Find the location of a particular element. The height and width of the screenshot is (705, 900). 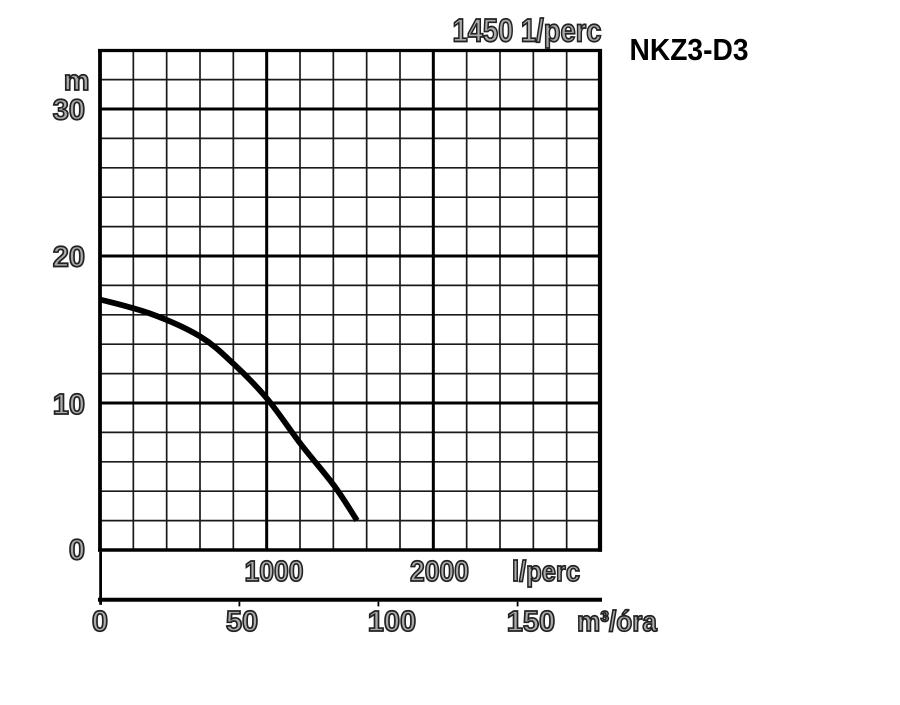

svg-text: 50 is located at coordinates (242, 622).